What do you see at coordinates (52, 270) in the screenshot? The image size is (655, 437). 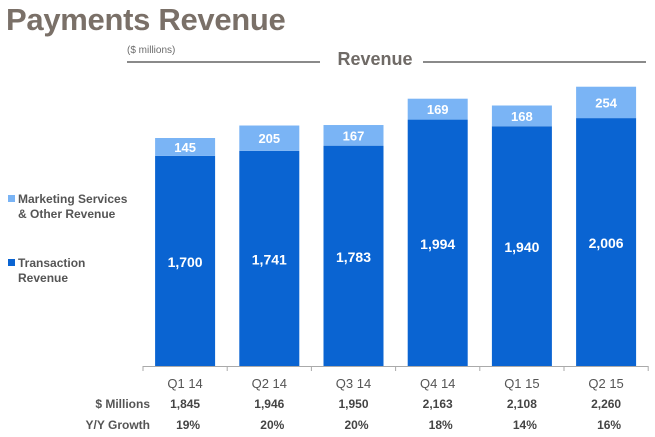 I see `legend-label-transaction: Transaction Revenue` at bounding box center [52, 270].